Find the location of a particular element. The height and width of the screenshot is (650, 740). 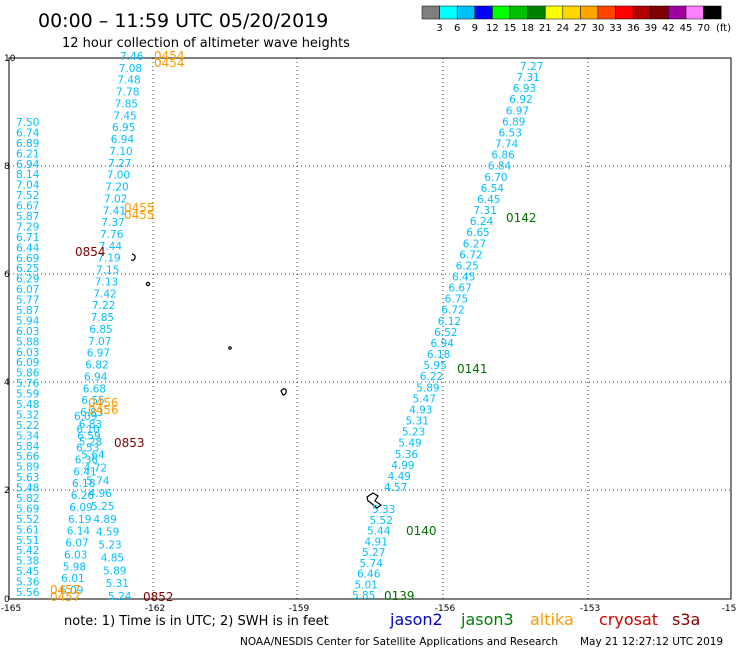

swh-value: 5.42 is located at coordinates (27, 551).